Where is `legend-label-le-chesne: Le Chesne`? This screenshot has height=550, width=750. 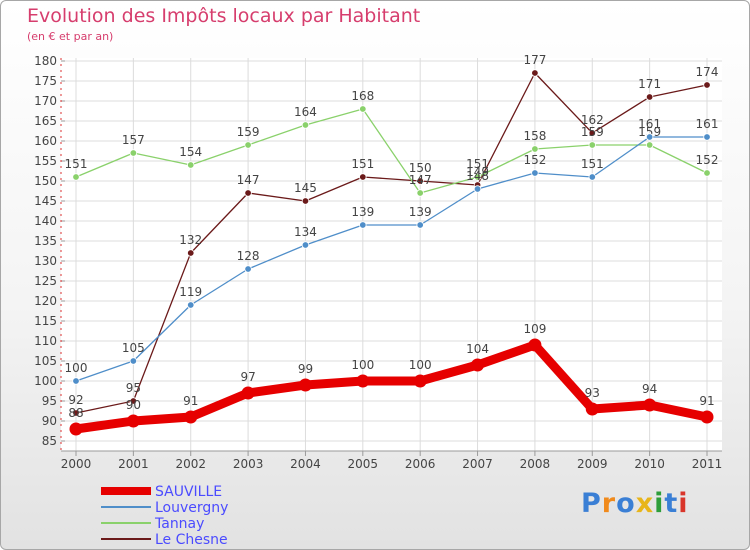 legend-label-le-chesne: Le Chesne is located at coordinates (191, 540).